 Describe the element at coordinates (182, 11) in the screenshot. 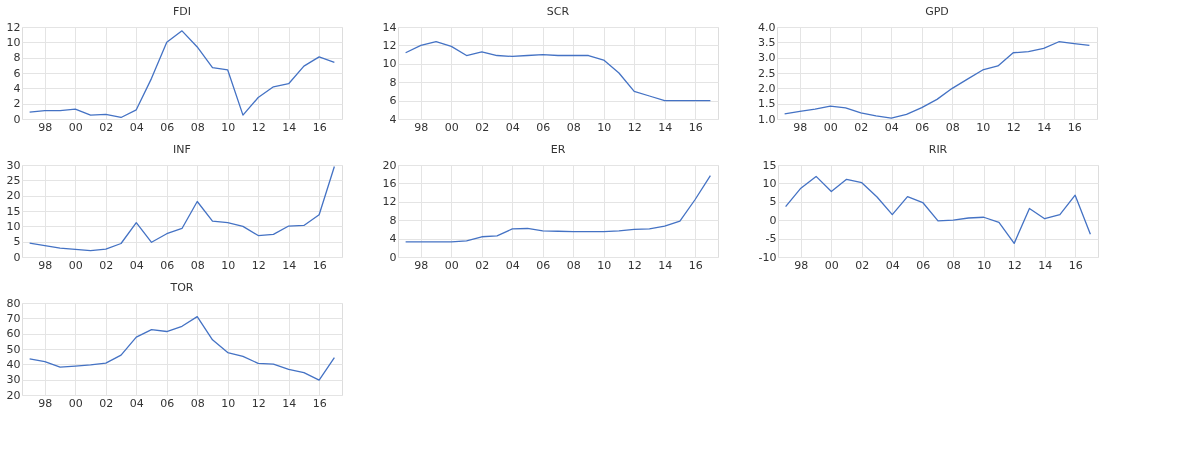

I see `chart-title: FDI` at that location.